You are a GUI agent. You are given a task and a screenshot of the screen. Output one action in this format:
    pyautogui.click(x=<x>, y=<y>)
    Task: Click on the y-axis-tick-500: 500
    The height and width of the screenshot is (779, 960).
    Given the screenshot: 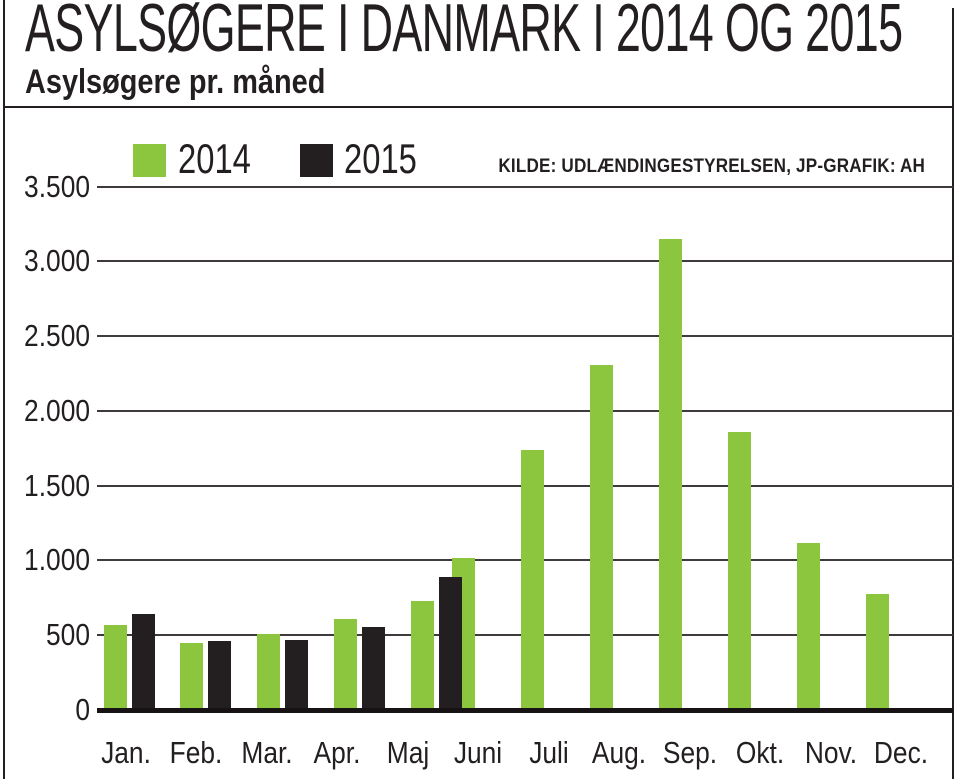 What is the action you would take?
    pyautogui.click(x=68, y=635)
    